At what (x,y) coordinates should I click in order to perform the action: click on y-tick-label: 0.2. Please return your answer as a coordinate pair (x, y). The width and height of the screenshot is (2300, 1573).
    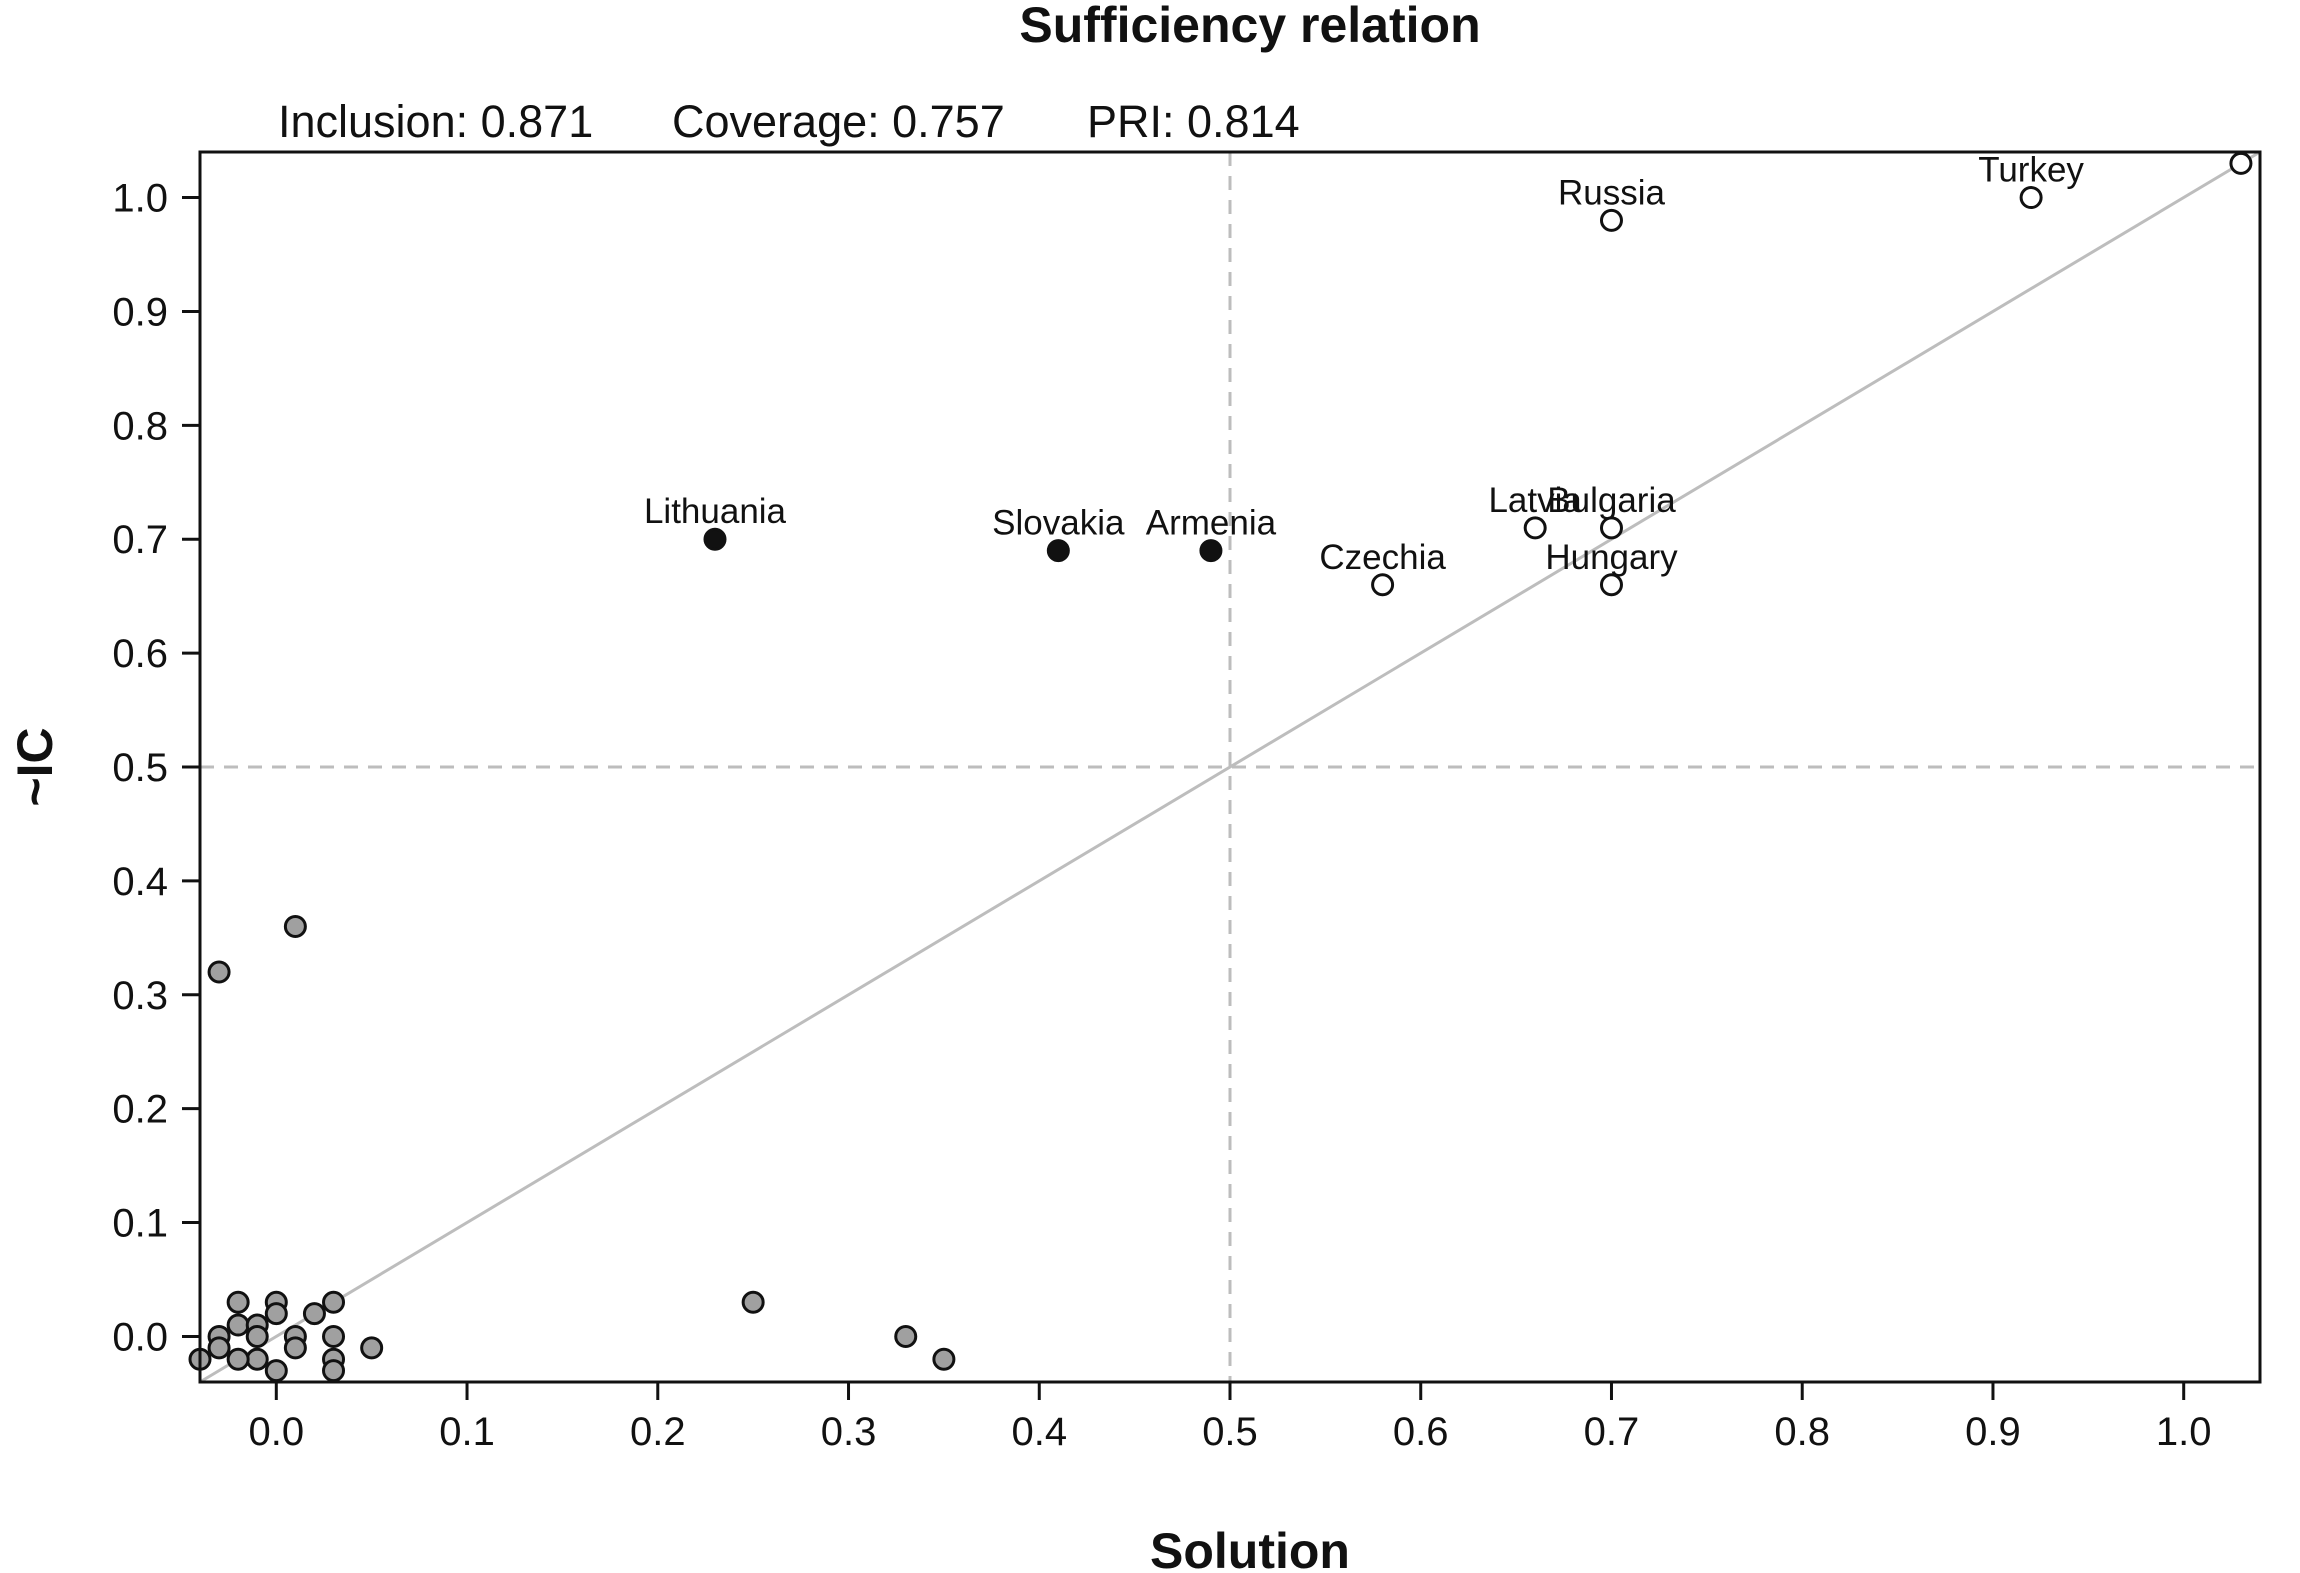
    Looking at the image, I should click on (140, 1110).